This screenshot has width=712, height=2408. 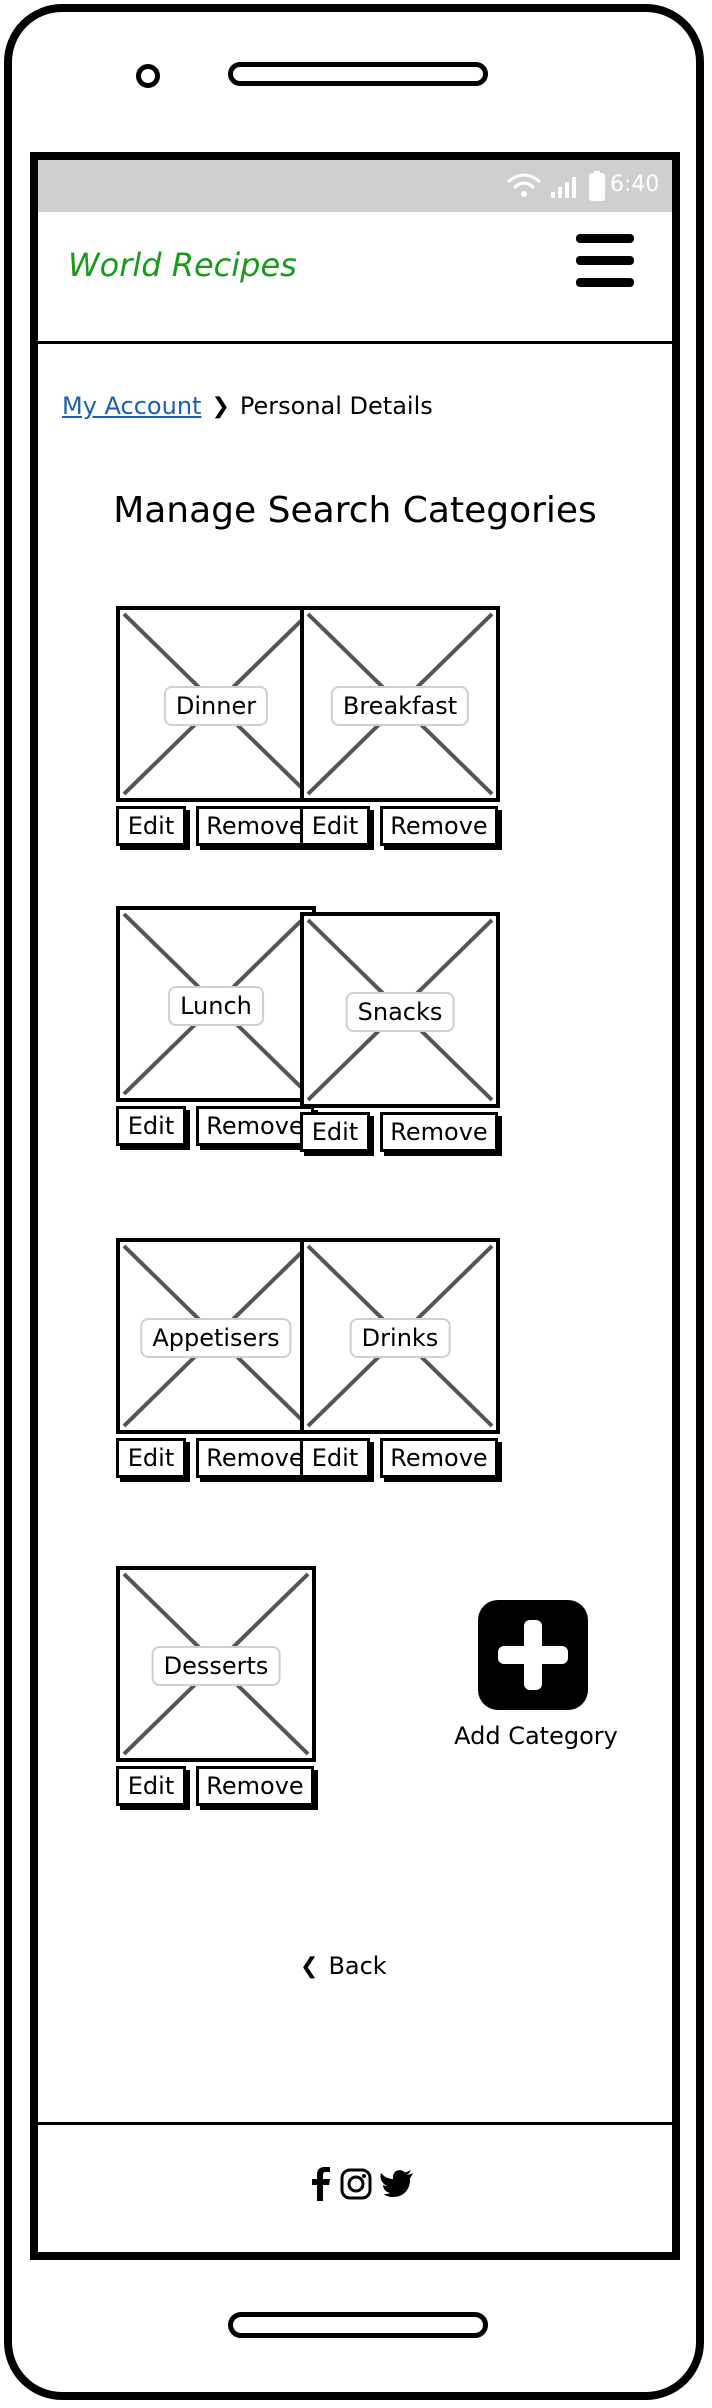 I want to click on category-name: Desserts, so click(x=216, y=1666).